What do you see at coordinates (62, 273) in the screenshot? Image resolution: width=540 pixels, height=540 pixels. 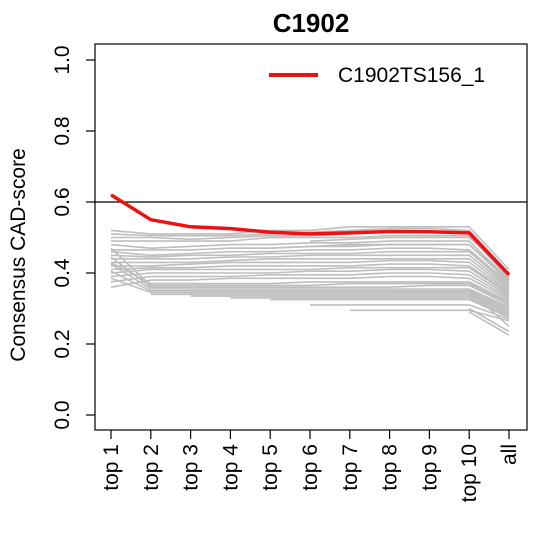 I see `y-tick-label: 0.4` at bounding box center [62, 273].